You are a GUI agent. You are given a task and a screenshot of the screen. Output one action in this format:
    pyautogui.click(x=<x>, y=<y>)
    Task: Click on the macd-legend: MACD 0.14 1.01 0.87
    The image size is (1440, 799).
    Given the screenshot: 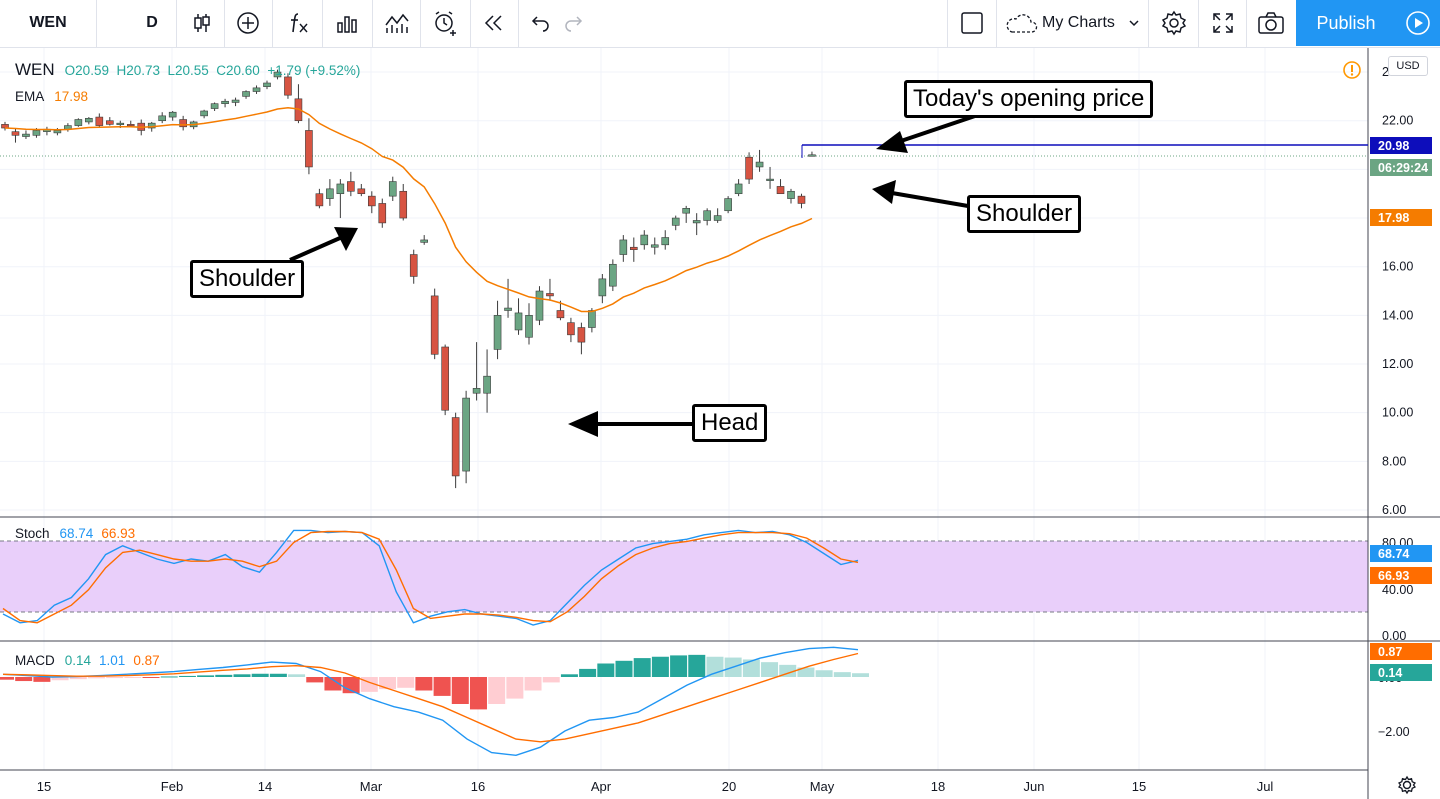 What is the action you would take?
    pyautogui.click(x=87, y=660)
    